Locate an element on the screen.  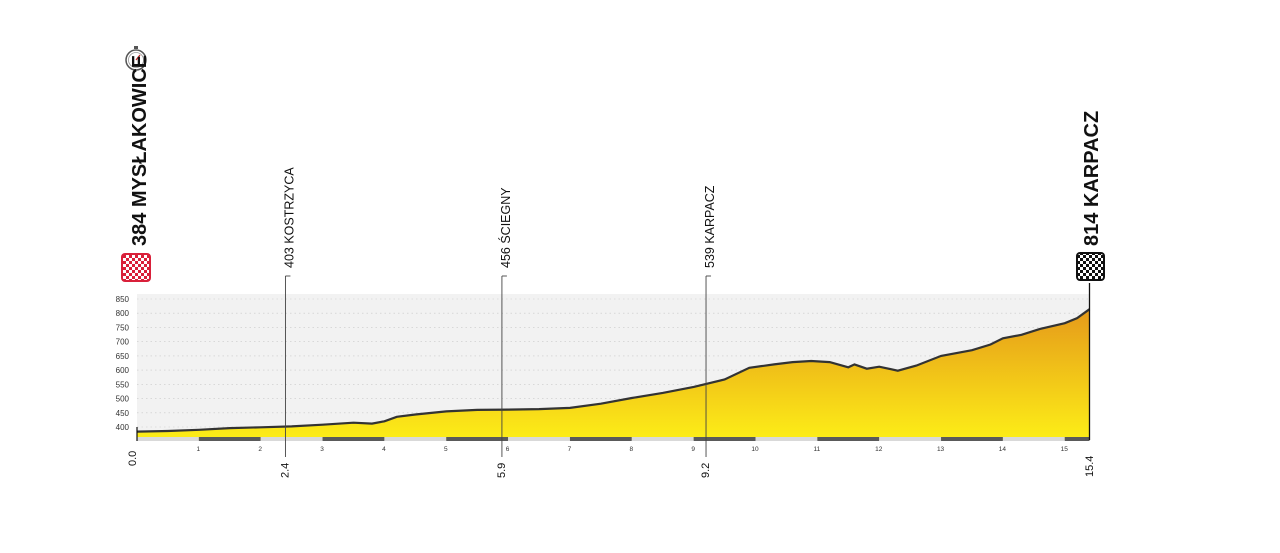
y-axis-ticks: 400 450 500 550 600 650 700 750 800 850 is located at coordinates (123, 363).